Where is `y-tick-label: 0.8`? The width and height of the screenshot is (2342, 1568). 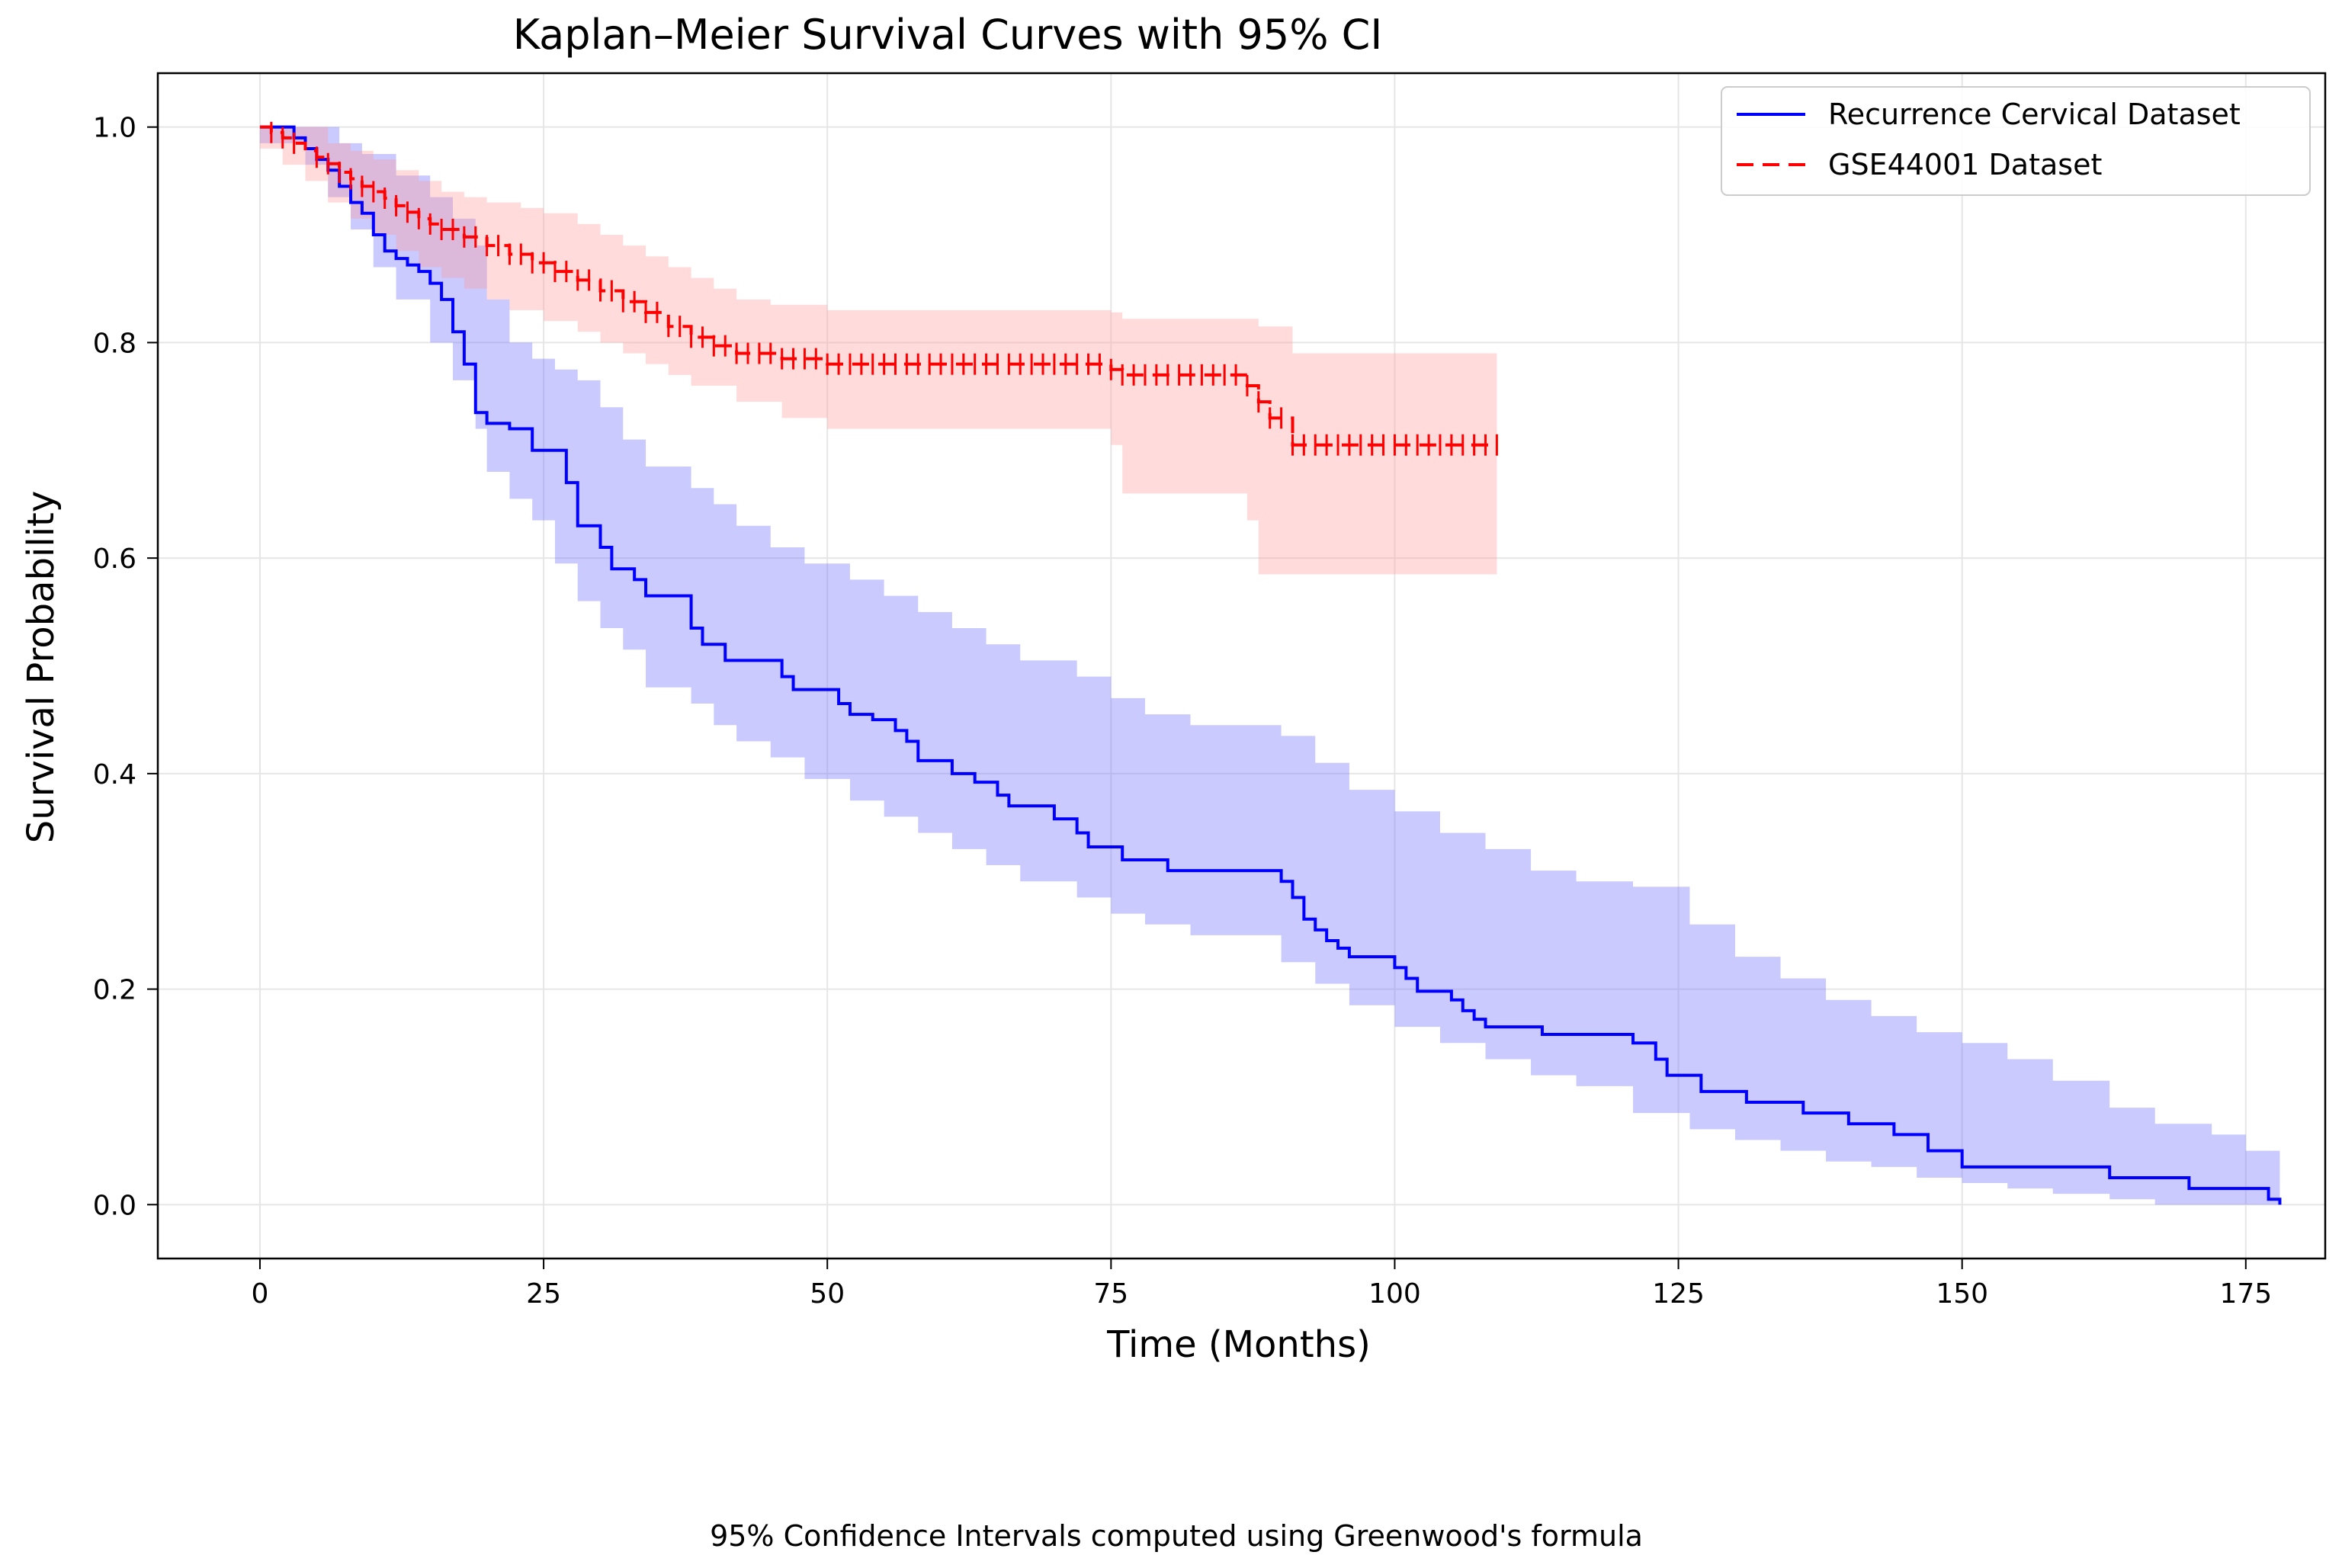
y-tick-label: 0.8 is located at coordinates (115, 343).